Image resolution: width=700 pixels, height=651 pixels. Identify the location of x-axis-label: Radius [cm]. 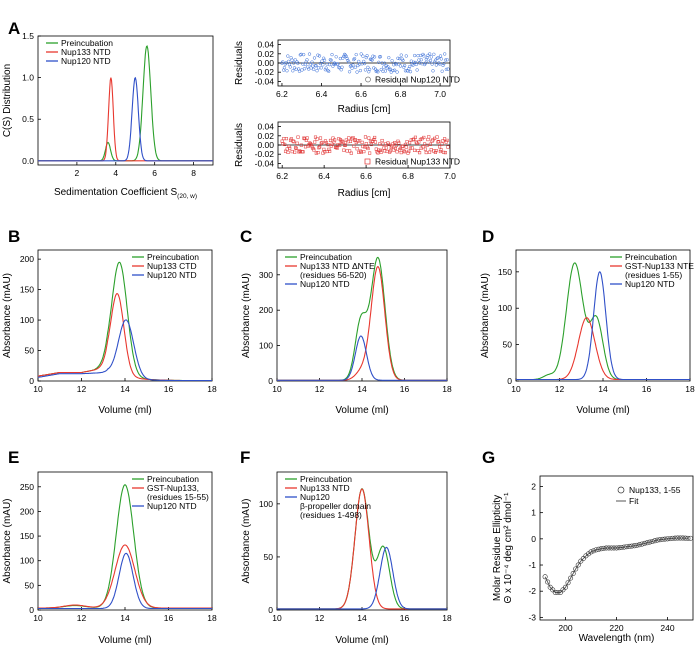
(364, 109).